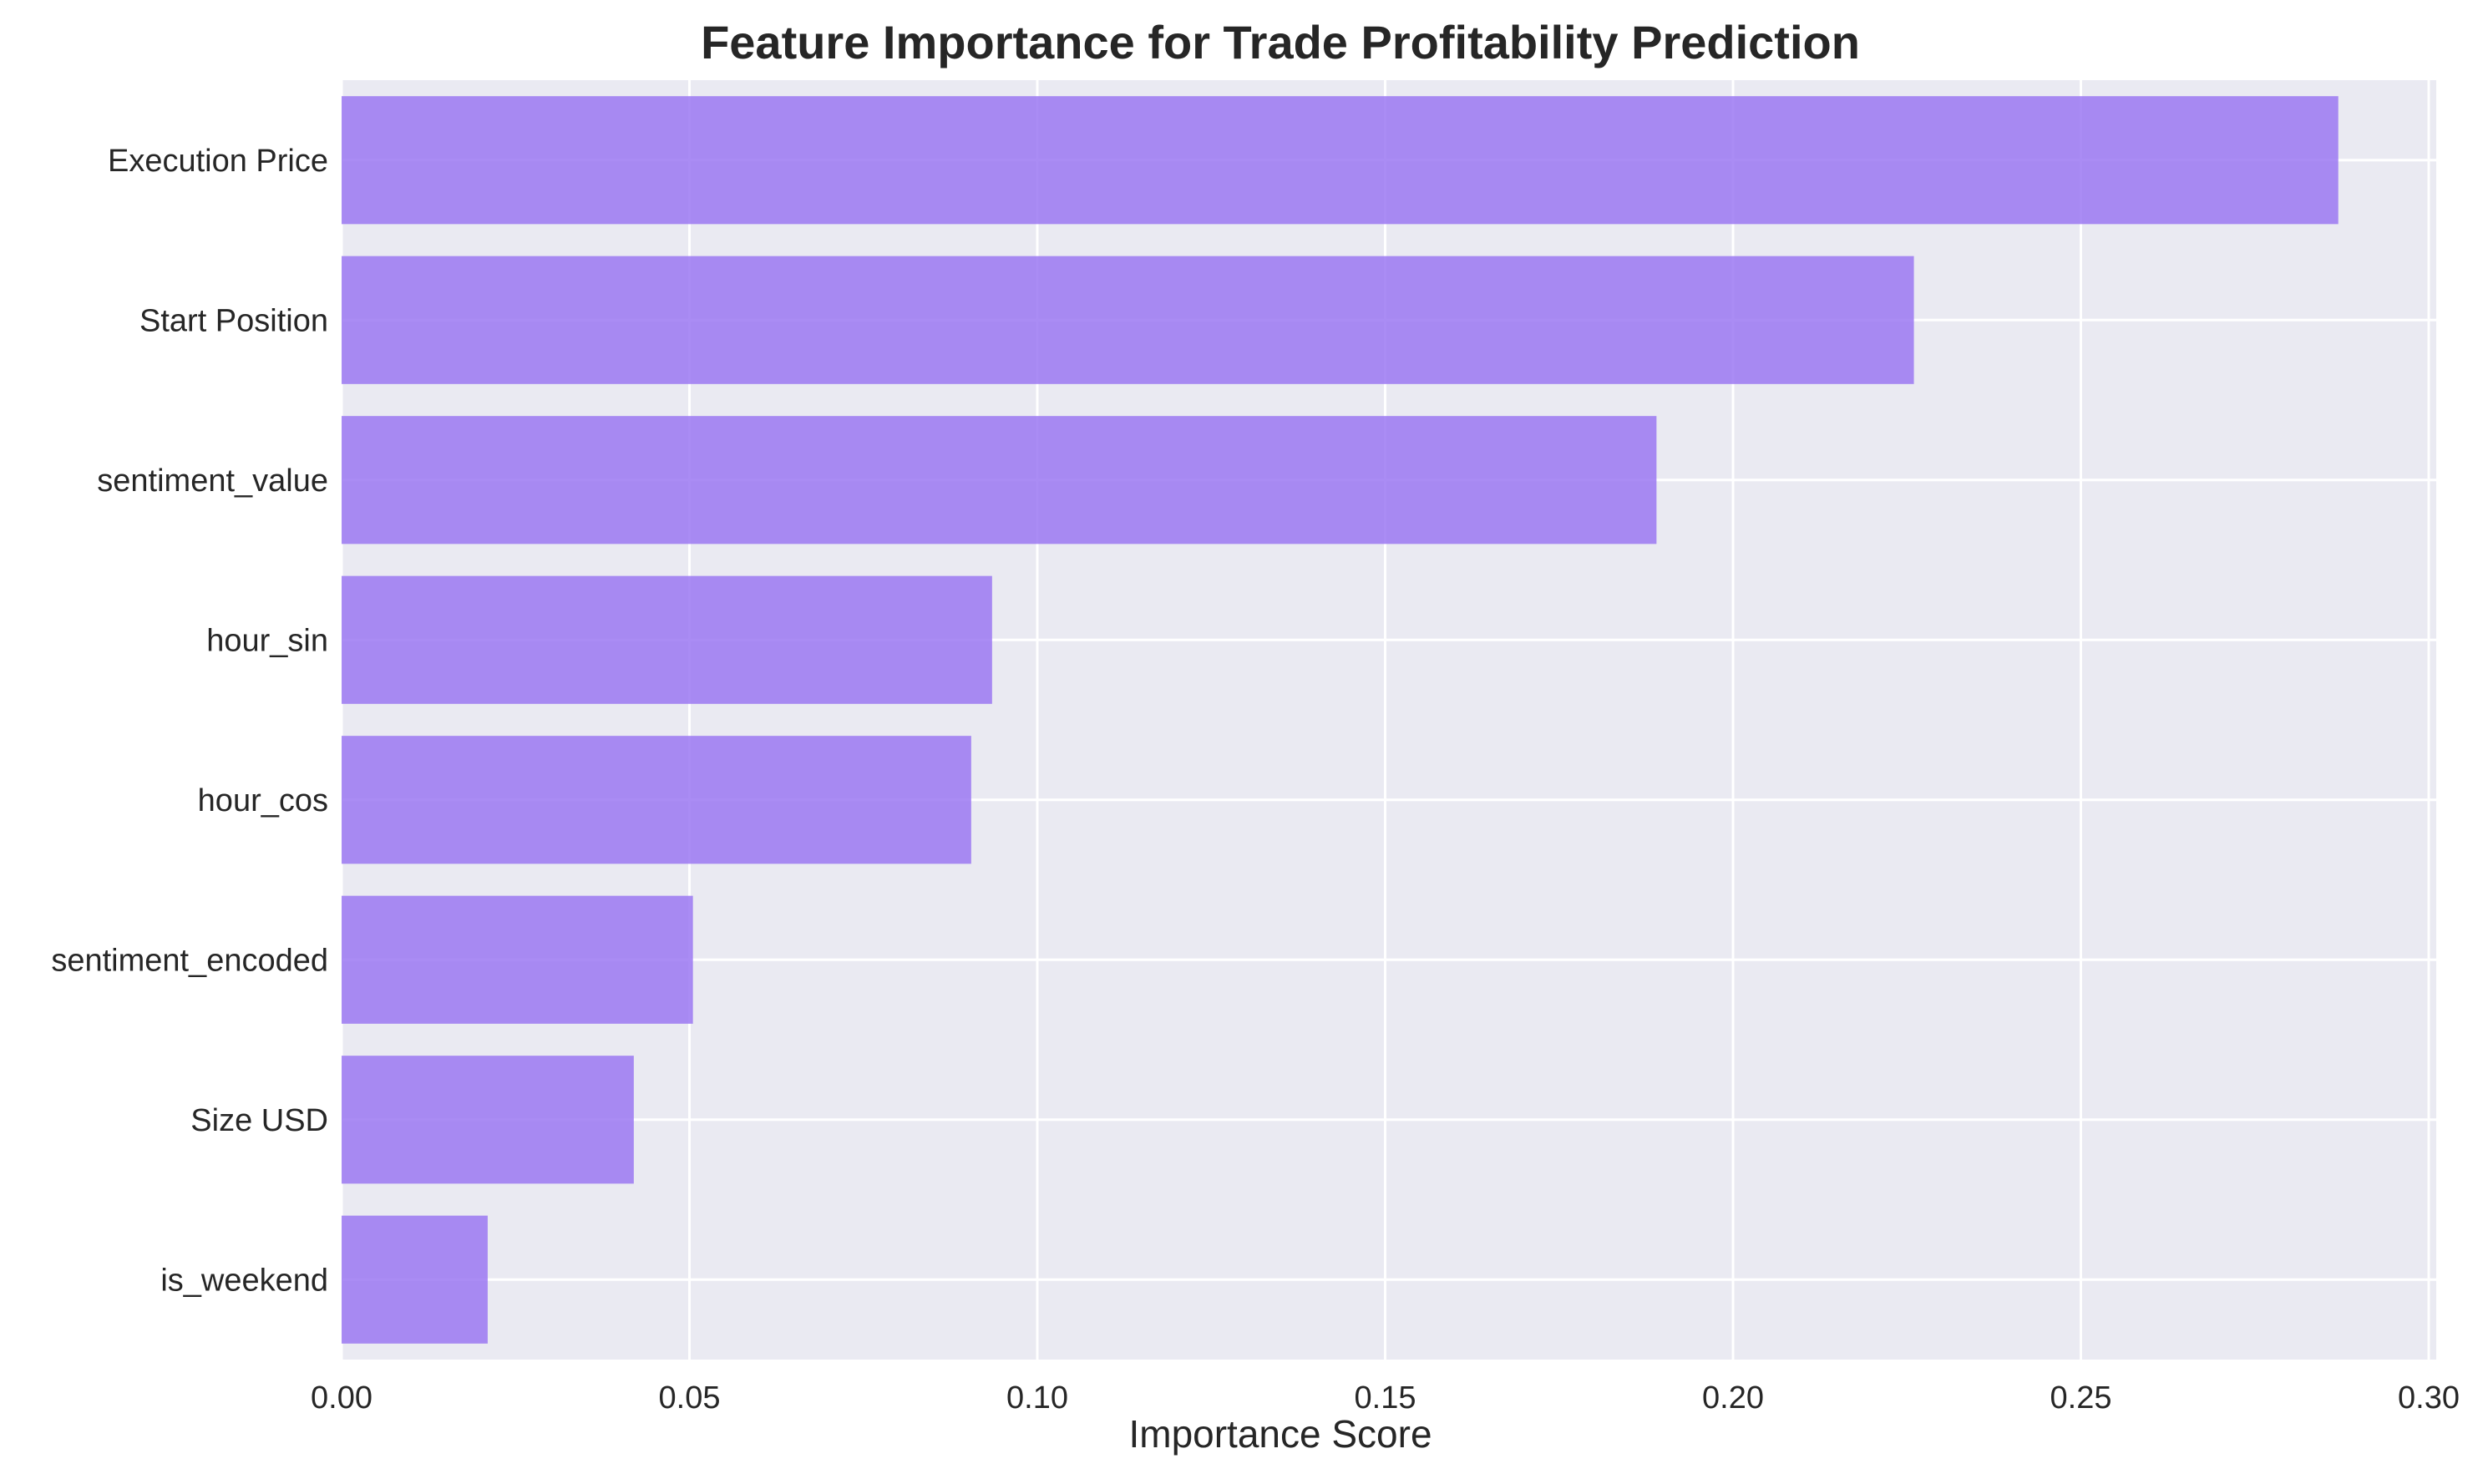 The width and height of the screenshot is (2478, 1484). I want to click on x-tick-label: 0.20, so click(1733, 1398).